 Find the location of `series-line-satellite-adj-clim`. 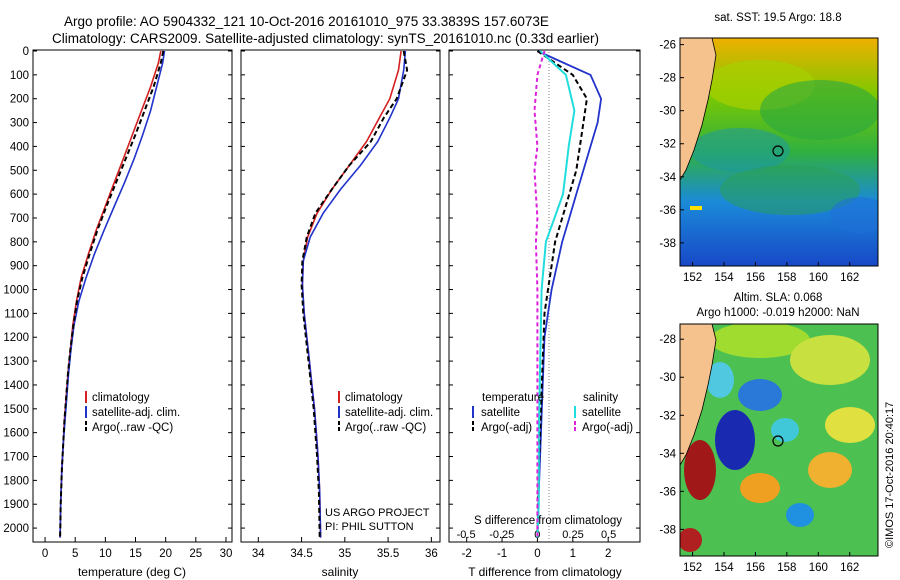

series-line-satellite-adj-clim is located at coordinates (112, 294).